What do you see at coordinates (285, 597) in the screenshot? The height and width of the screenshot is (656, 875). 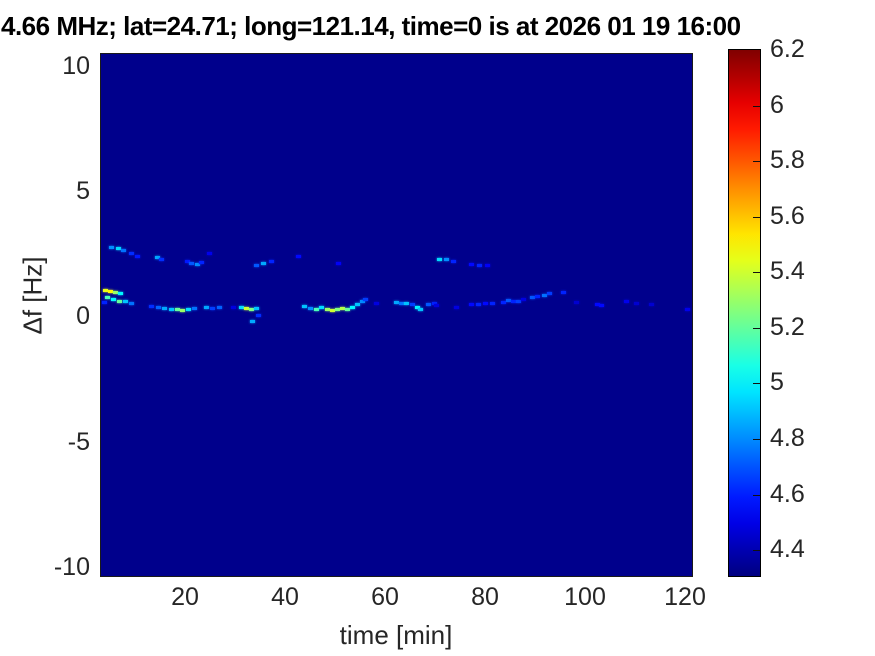 I see `x-tick-label: 40` at bounding box center [285, 597].